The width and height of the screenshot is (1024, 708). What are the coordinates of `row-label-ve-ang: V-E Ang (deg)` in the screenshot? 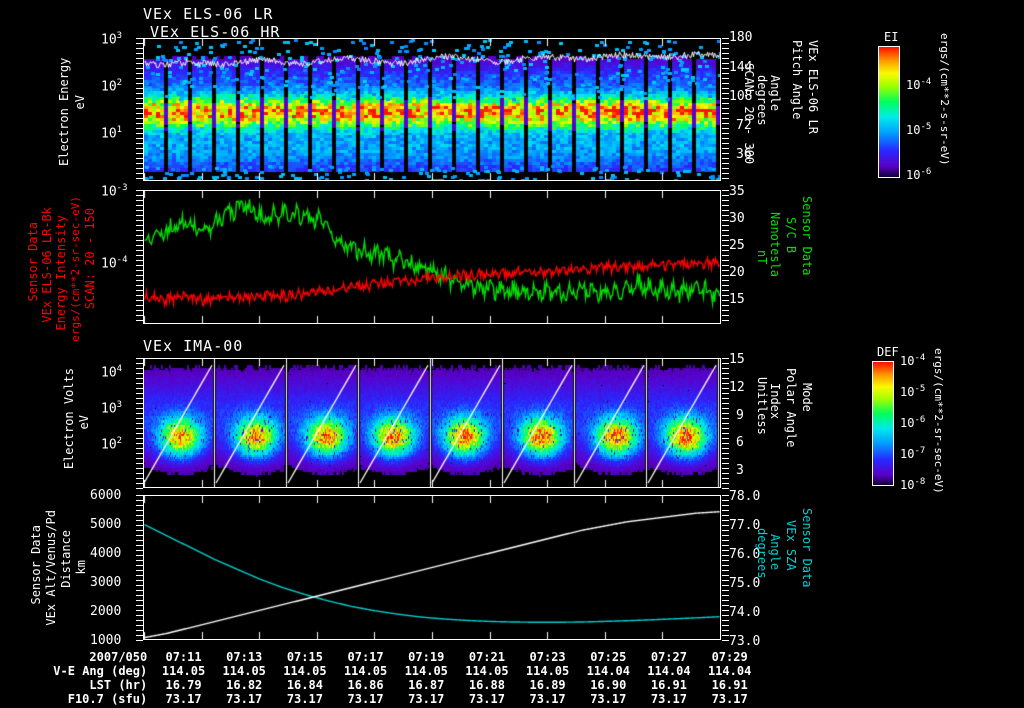 It's located at (100, 671).